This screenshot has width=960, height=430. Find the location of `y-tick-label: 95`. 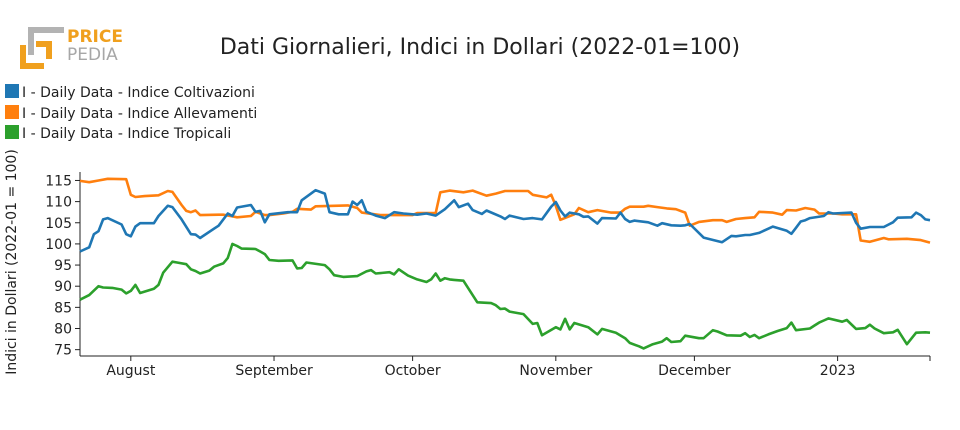

y-tick-label: 95 is located at coordinates (63, 266).